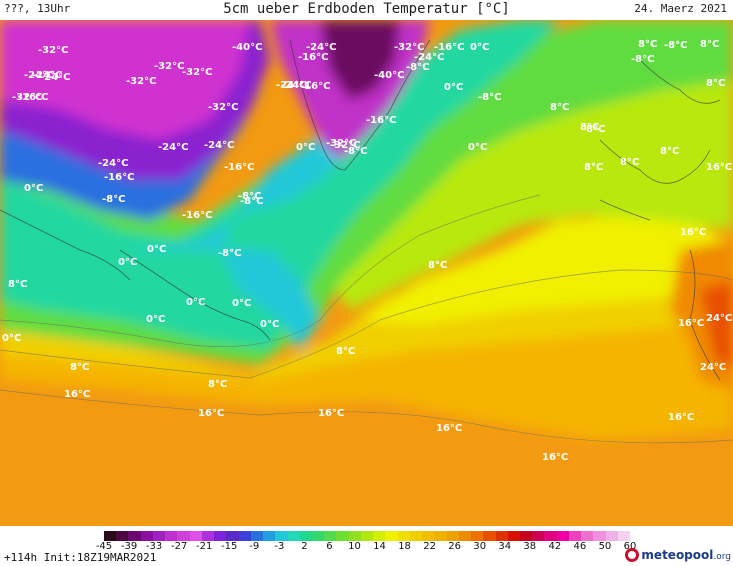 The height and width of the screenshot is (566, 733). What do you see at coordinates (632, 555) in the screenshot?
I see `logo-icon` at bounding box center [632, 555].